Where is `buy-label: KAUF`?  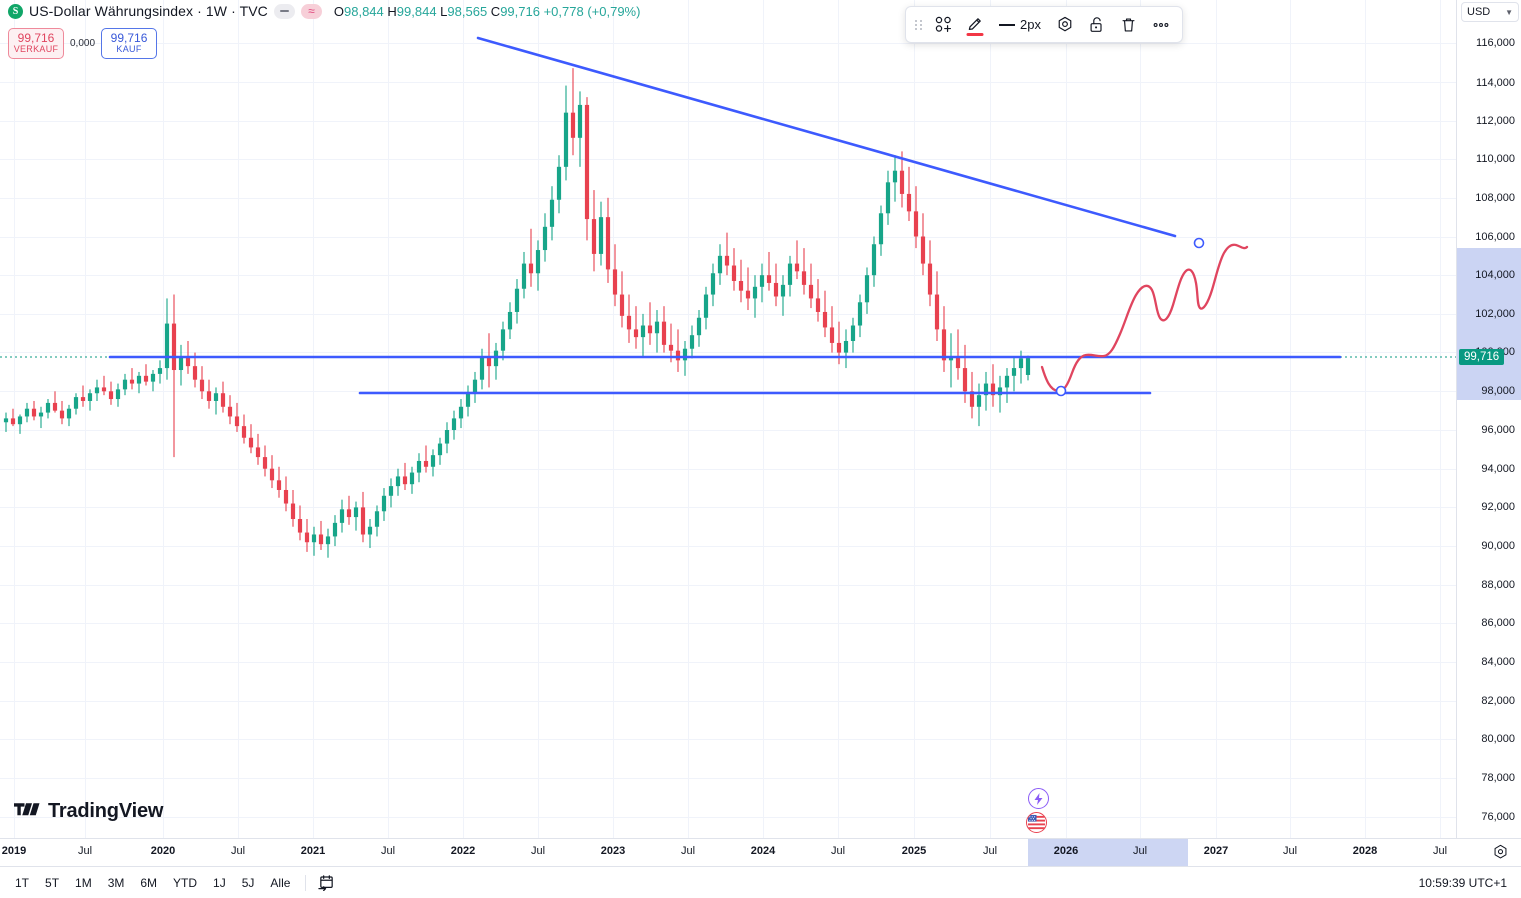
buy-label: KAUF is located at coordinates (129, 49).